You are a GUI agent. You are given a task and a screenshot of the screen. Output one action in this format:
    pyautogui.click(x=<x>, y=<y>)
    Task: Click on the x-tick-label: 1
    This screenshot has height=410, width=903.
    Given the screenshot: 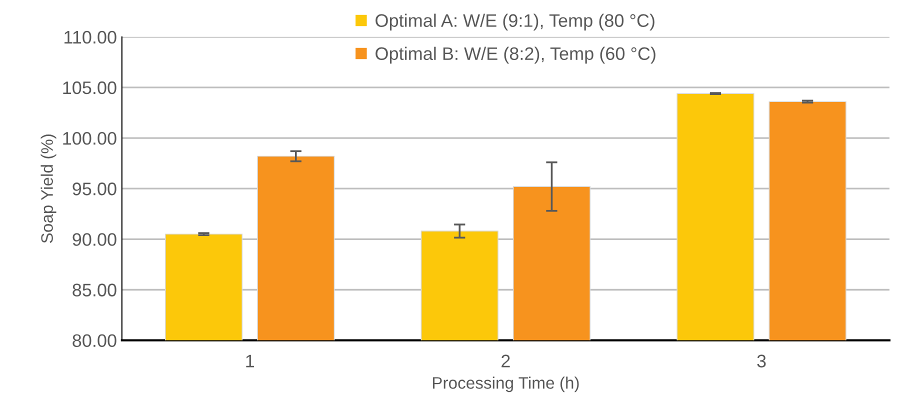 What is the action you would take?
    pyautogui.click(x=250, y=361)
    